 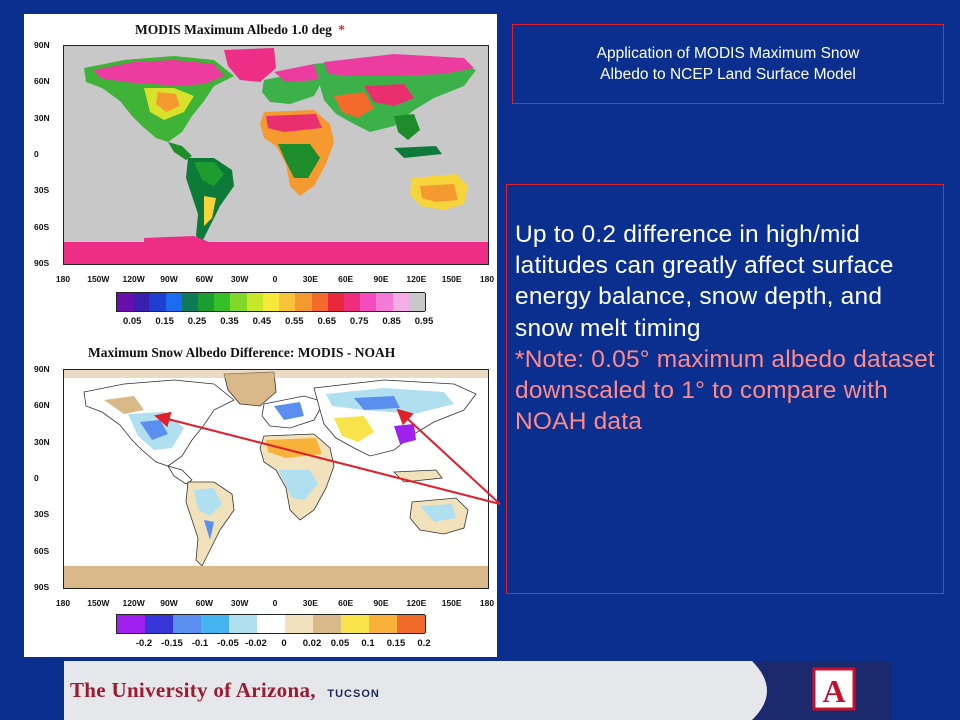 What do you see at coordinates (478, 690) in the screenshot?
I see `footer-banner: The University of Arizona, TUCSON A` at bounding box center [478, 690].